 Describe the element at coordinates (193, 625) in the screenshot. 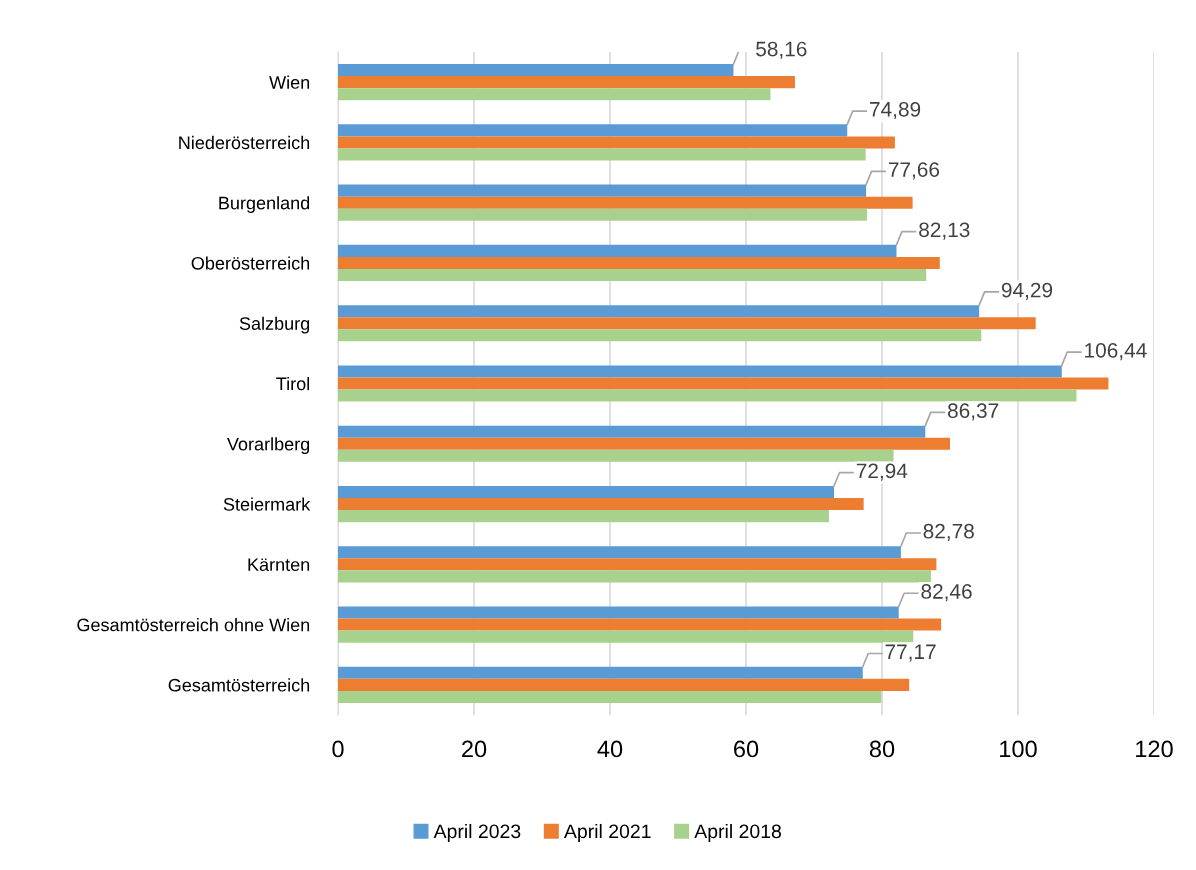

I see `y-tick-label: Gesamtösterreich ohne Wien` at that location.